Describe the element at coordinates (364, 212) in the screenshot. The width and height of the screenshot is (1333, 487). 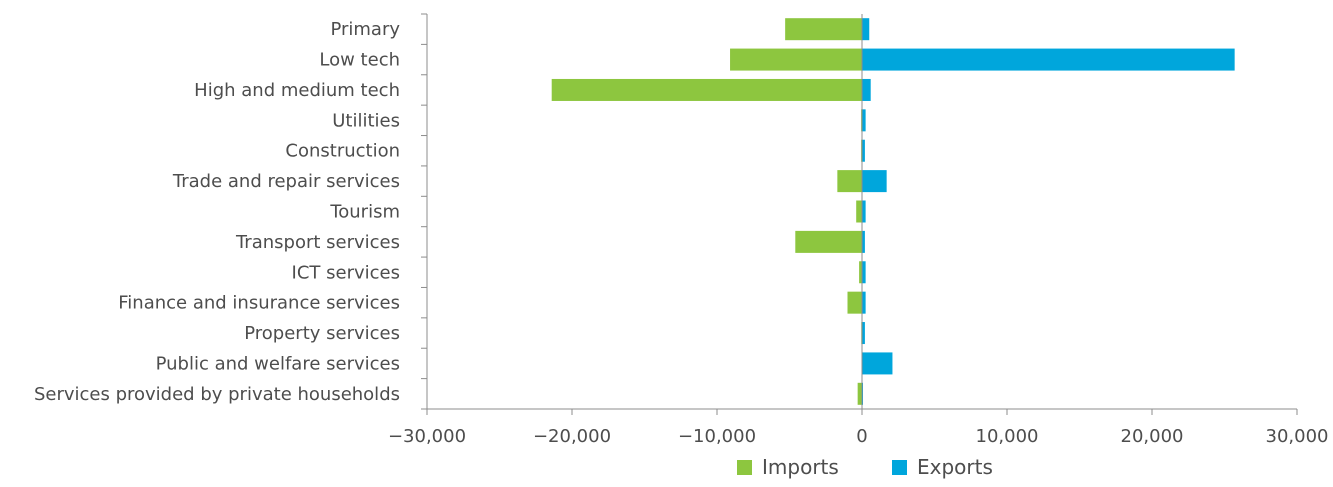
I see `category-label: Tourism` at that location.